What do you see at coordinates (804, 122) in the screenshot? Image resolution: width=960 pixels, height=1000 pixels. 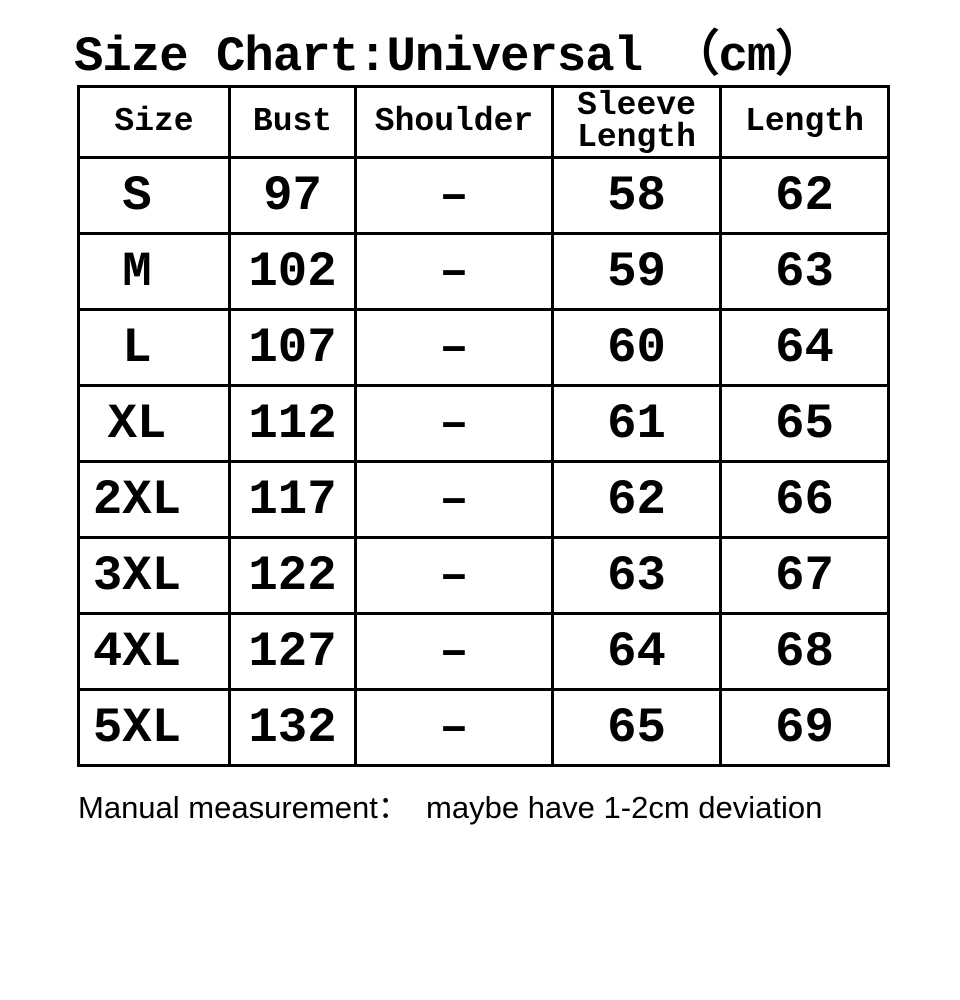 I see `header-length: Length` at bounding box center [804, 122].